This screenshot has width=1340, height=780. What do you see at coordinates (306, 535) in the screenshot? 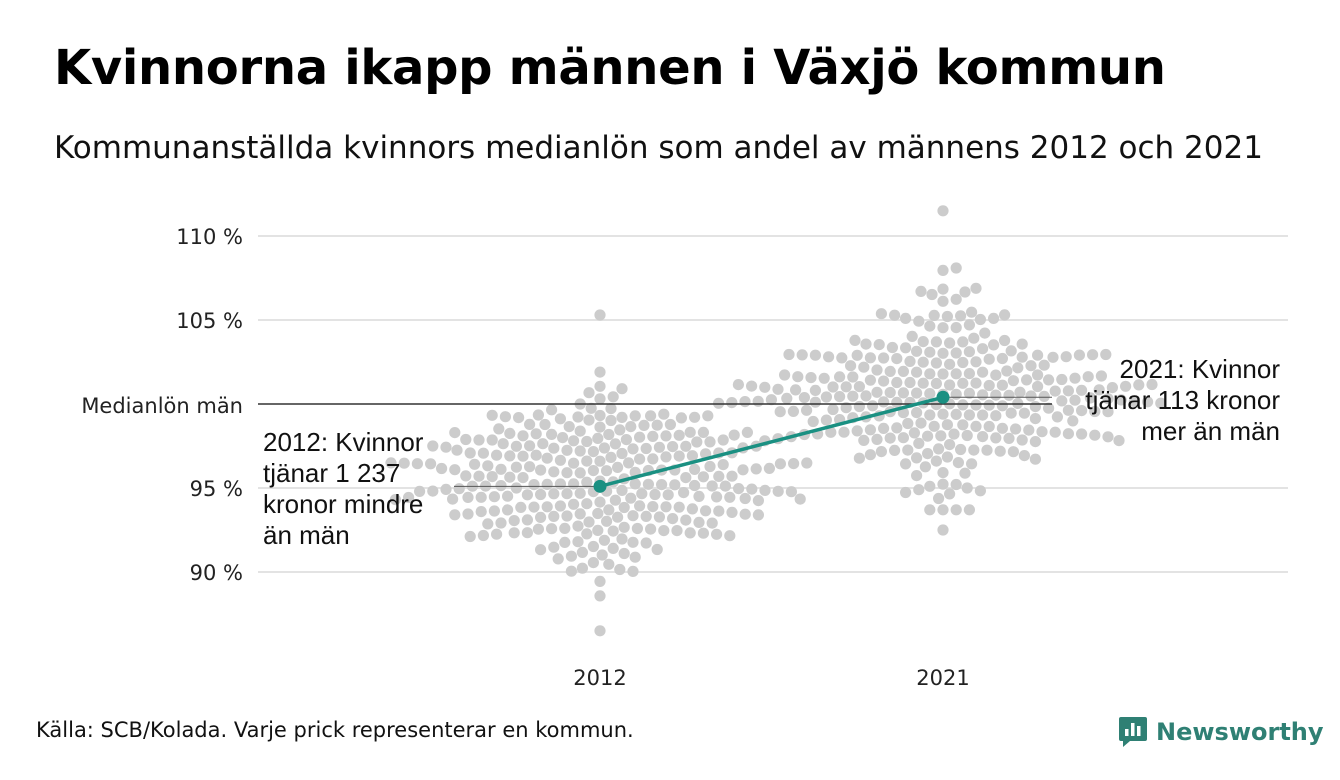
I see `annotation-line: än män` at bounding box center [306, 535].